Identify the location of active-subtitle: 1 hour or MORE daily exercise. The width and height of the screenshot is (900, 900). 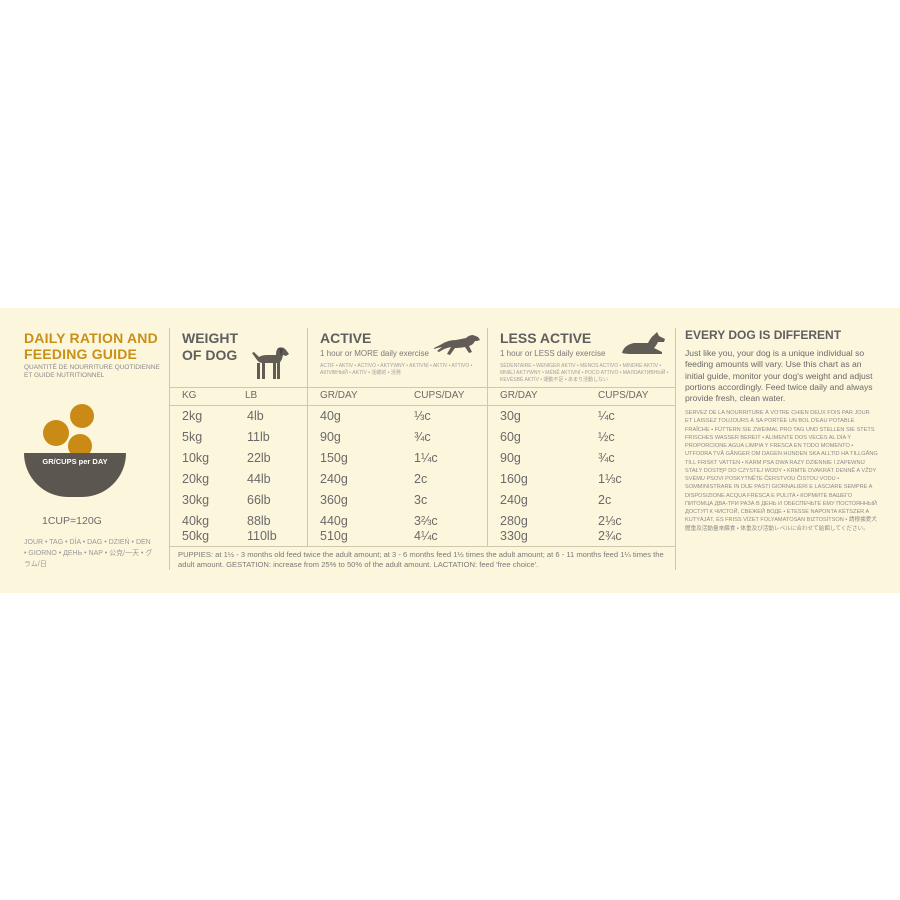
(374, 353).